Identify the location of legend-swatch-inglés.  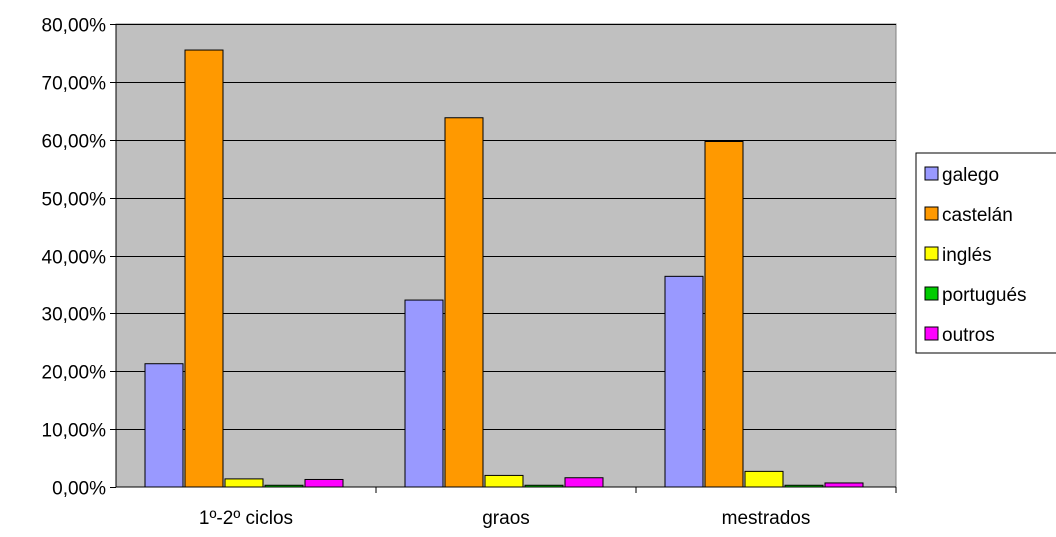
(931, 253).